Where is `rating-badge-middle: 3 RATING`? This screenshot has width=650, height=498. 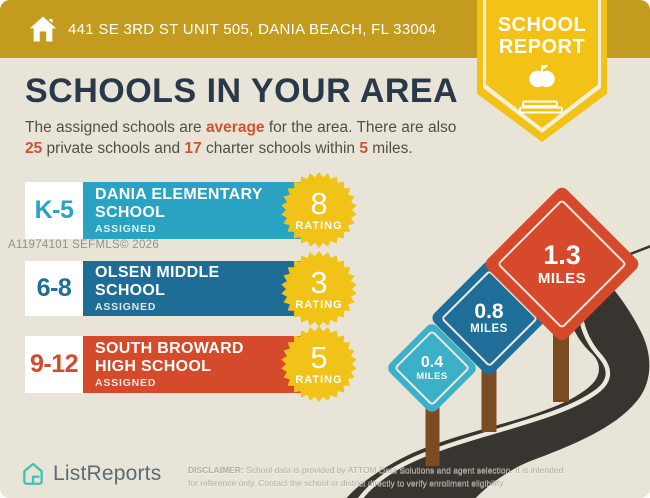
rating-badge-middle: 3 RATING is located at coordinates (319, 289).